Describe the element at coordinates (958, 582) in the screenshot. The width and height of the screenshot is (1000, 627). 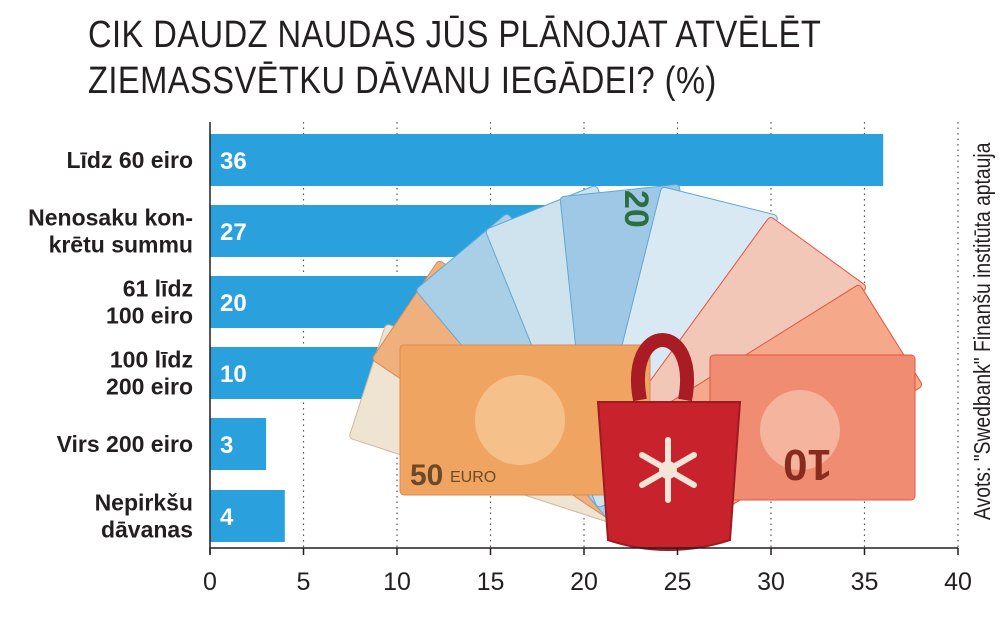
I see `x-tick-label-40: 40` at that location.